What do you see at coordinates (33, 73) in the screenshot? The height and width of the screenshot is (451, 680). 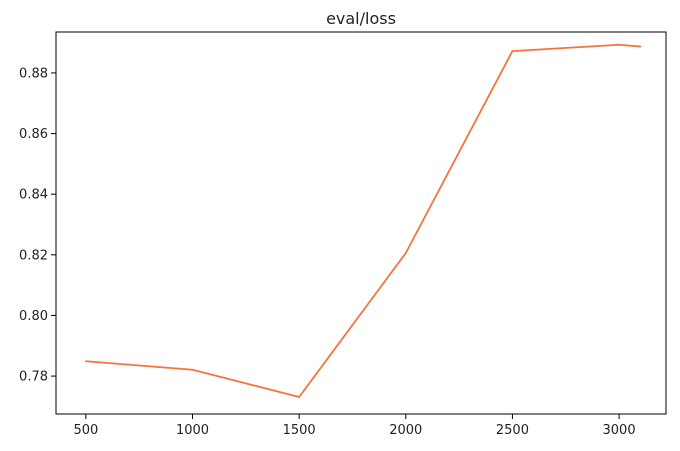 I see `y-tick-label: 0.88` at bounding box center [33, 73].